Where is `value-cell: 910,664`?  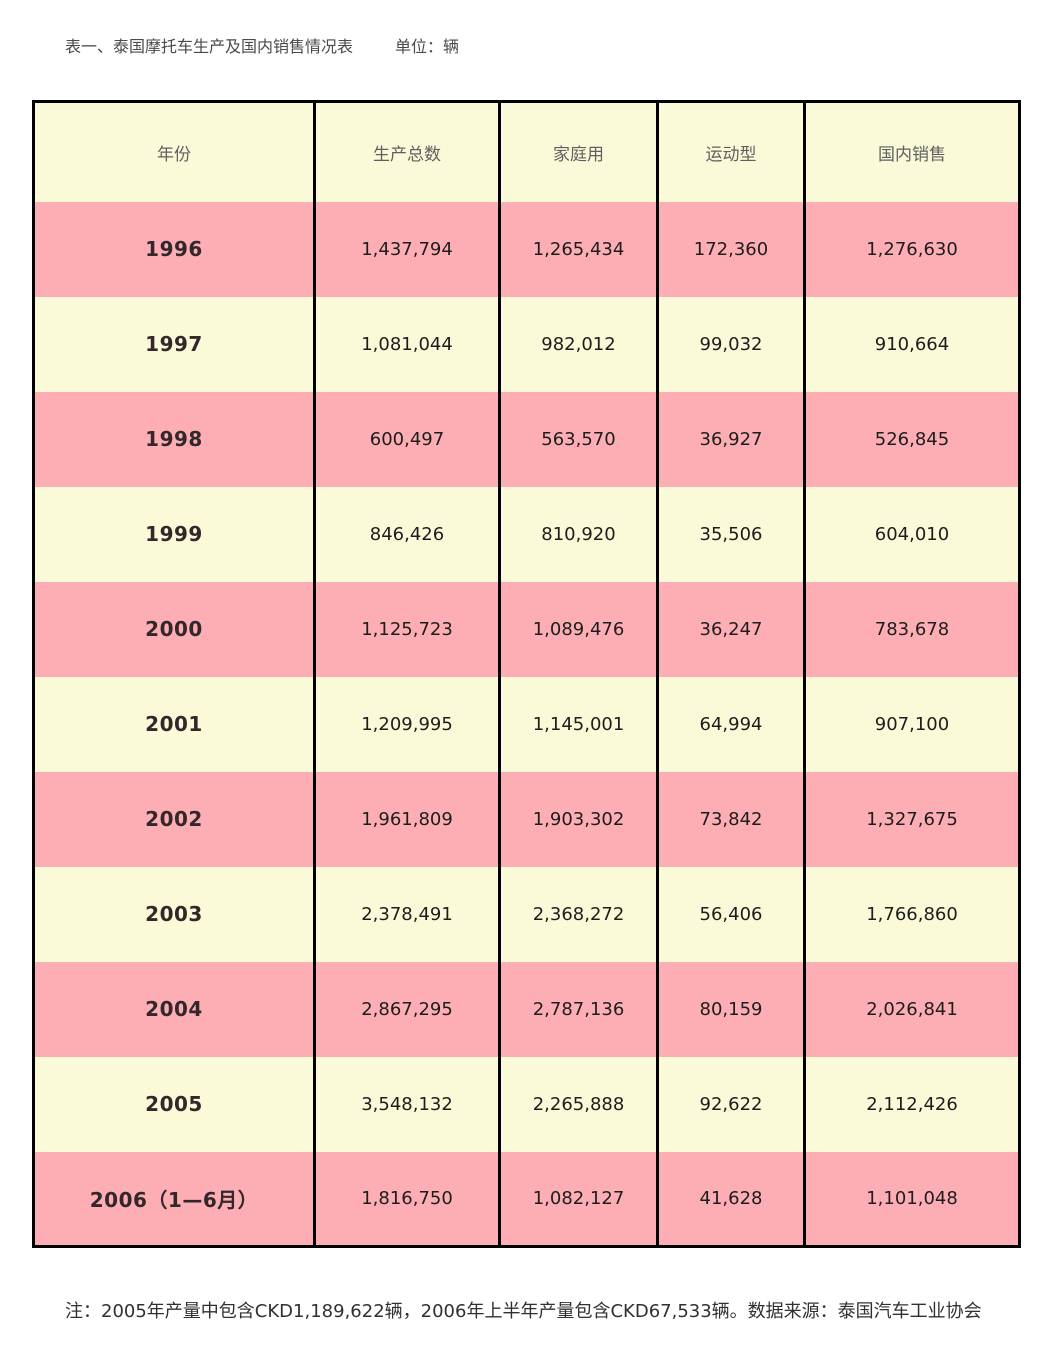 value-cell: 910,664 is located at coordinates (912, 344).